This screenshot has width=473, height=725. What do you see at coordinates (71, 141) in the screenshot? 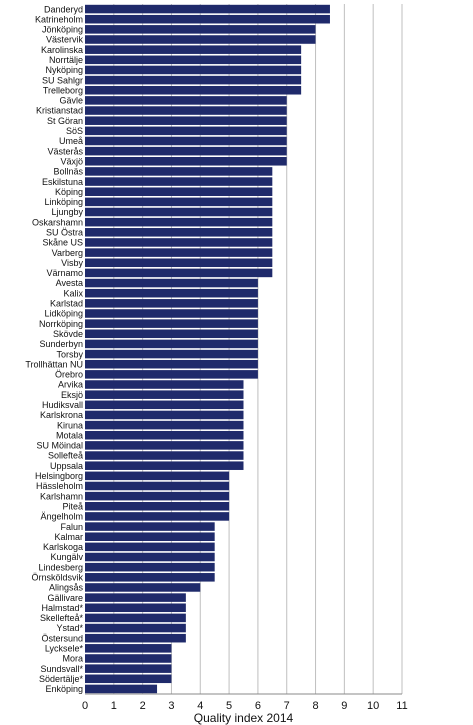
I see `category-label: Umeå` at bounding box center [71, 141].